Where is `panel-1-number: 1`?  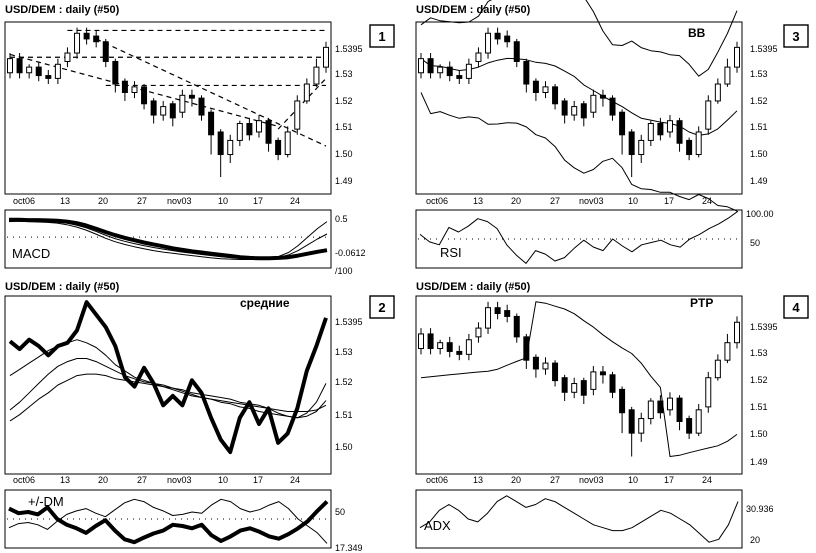 panel-1-number: 1 is located at coordinates (381, 36).